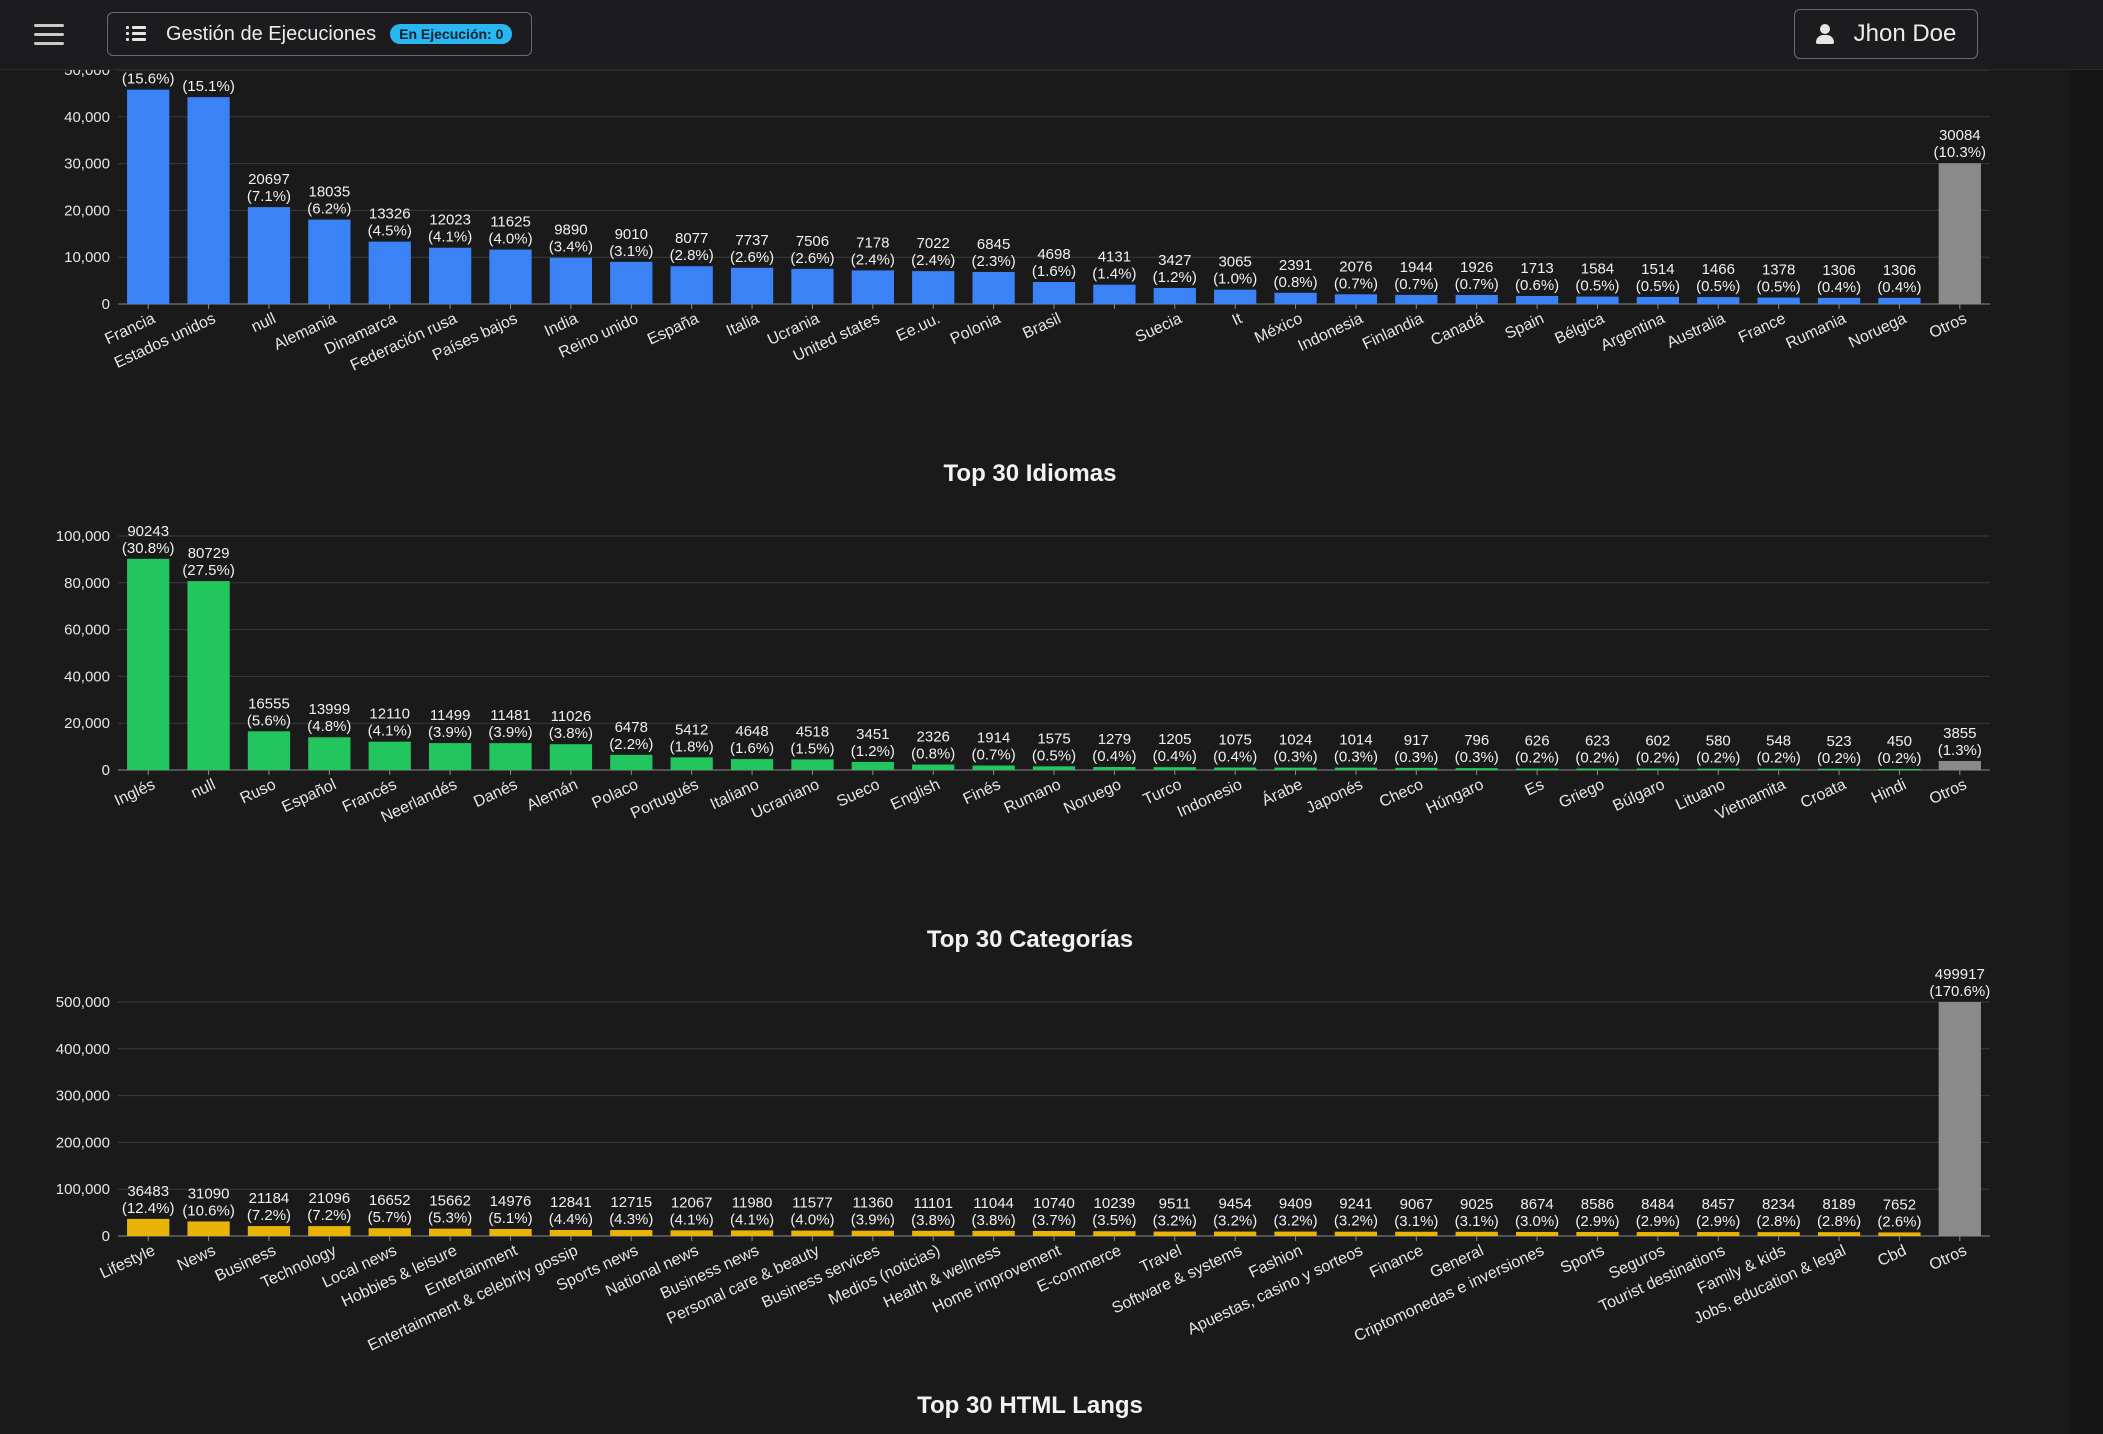  I want to click on value-label: 9511, so click(1175, 1204).